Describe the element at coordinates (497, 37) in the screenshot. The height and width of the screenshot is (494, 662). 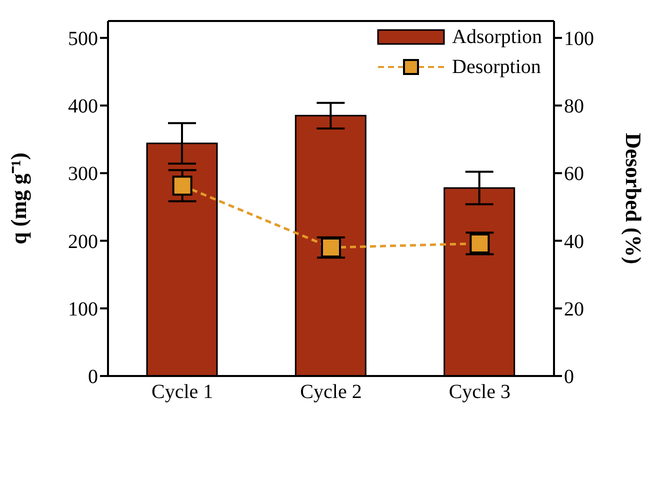
I see `legend-label: Adsorption` at that location.